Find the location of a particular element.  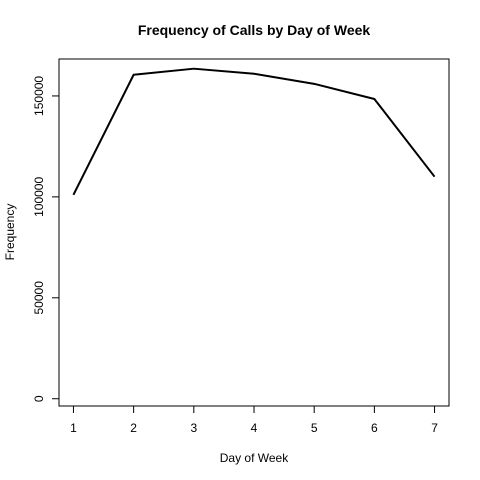

x-axis-label: Day of Week is located at coordinates (254, 458).